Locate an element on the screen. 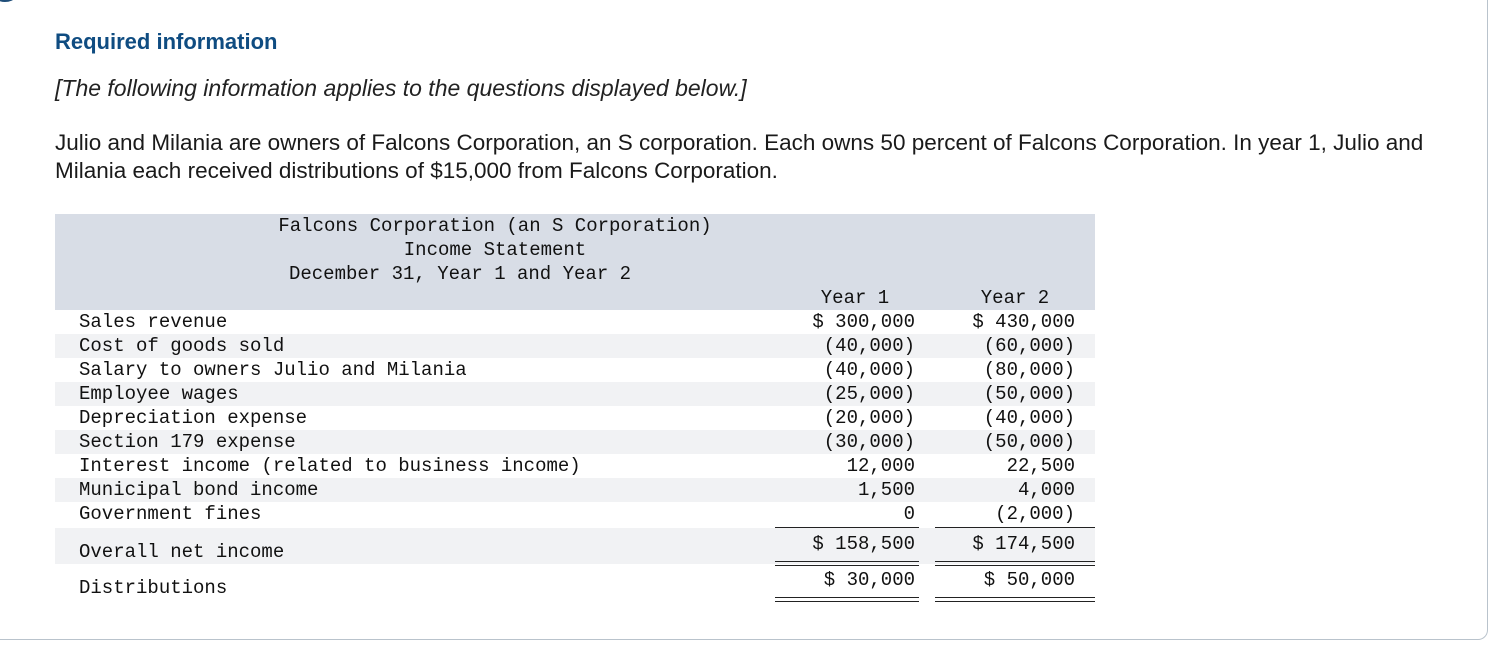 The image size is (1492, 648). table-row: Municipal bond income 1,500 4,000 is located at coordinates (575, 490).